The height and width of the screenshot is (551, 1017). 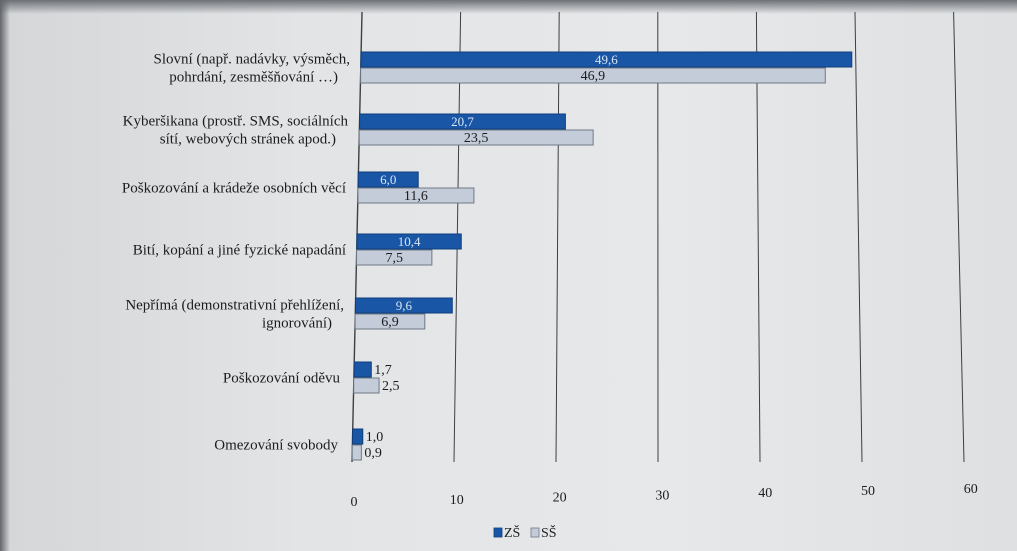 What do you see at coordinates (535, 532) in the screenshot?
I see `legend-swatch-ss` at bounding box center [535, 532].